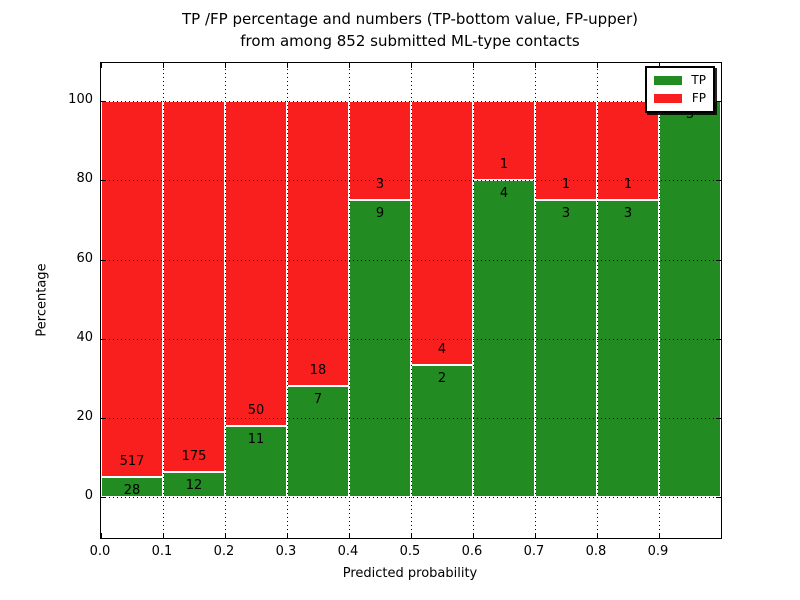  Describe the element at coordinates (380, 185) in the screenshot. I see `bar-label-fp: 3` at that location.